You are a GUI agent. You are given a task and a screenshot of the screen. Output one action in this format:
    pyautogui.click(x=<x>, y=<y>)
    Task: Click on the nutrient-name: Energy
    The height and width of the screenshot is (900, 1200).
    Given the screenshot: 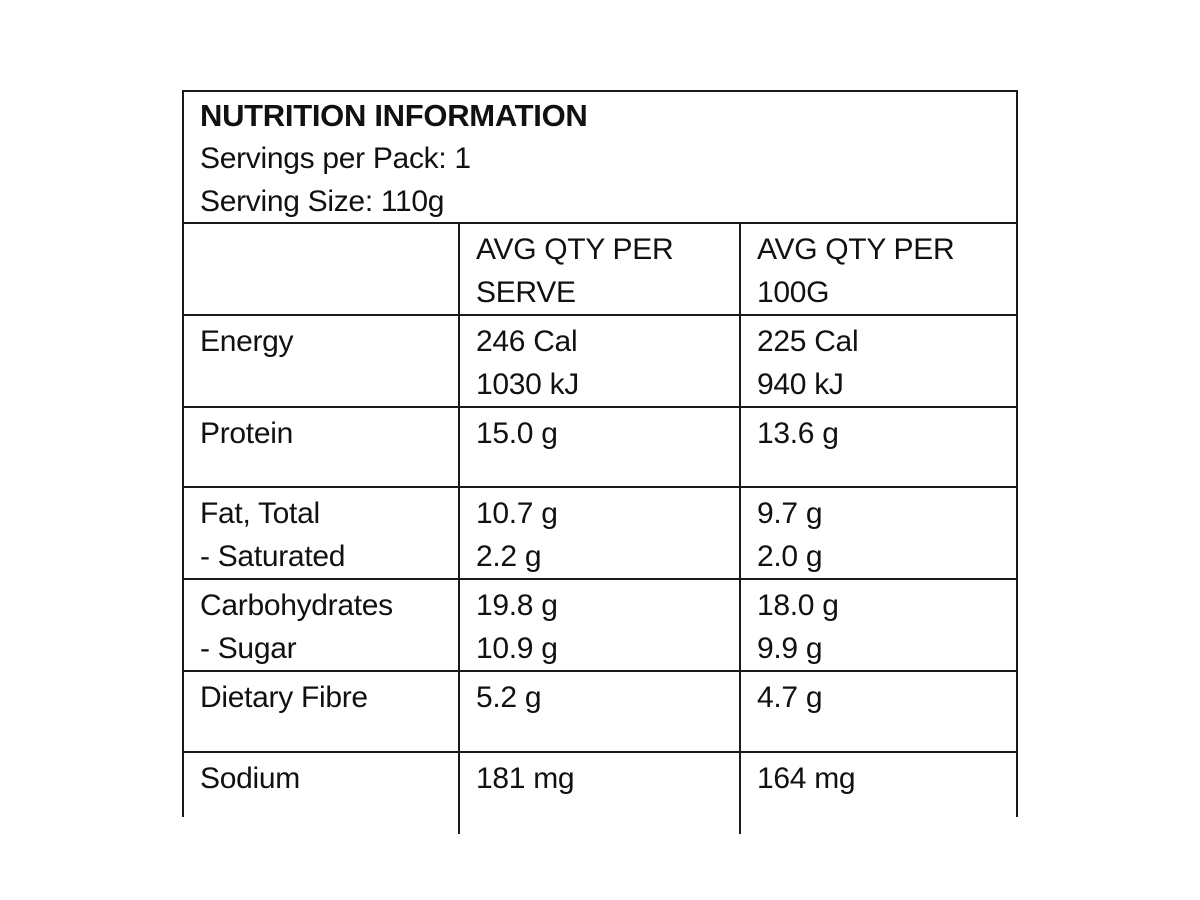 What is the action you would take?
    pyautogui.click(x=322, y=360)
    